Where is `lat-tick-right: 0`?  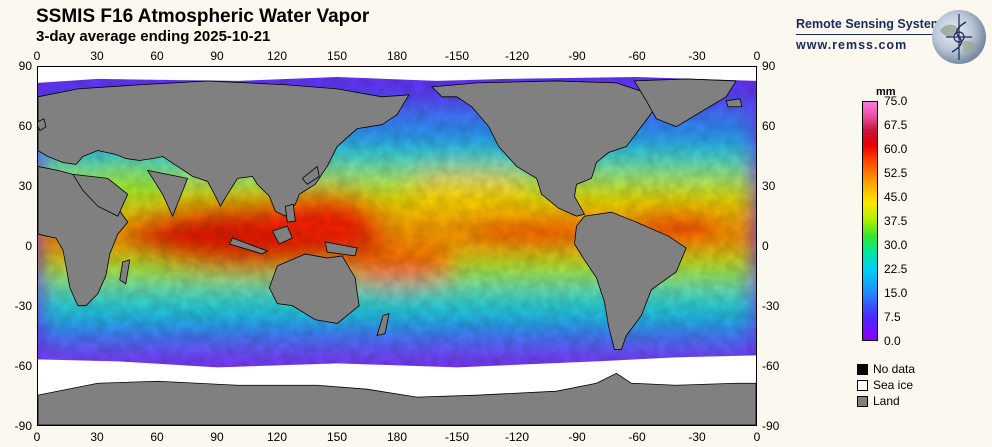
lat-tick-right: 0 is located at coordinates (765, 246).